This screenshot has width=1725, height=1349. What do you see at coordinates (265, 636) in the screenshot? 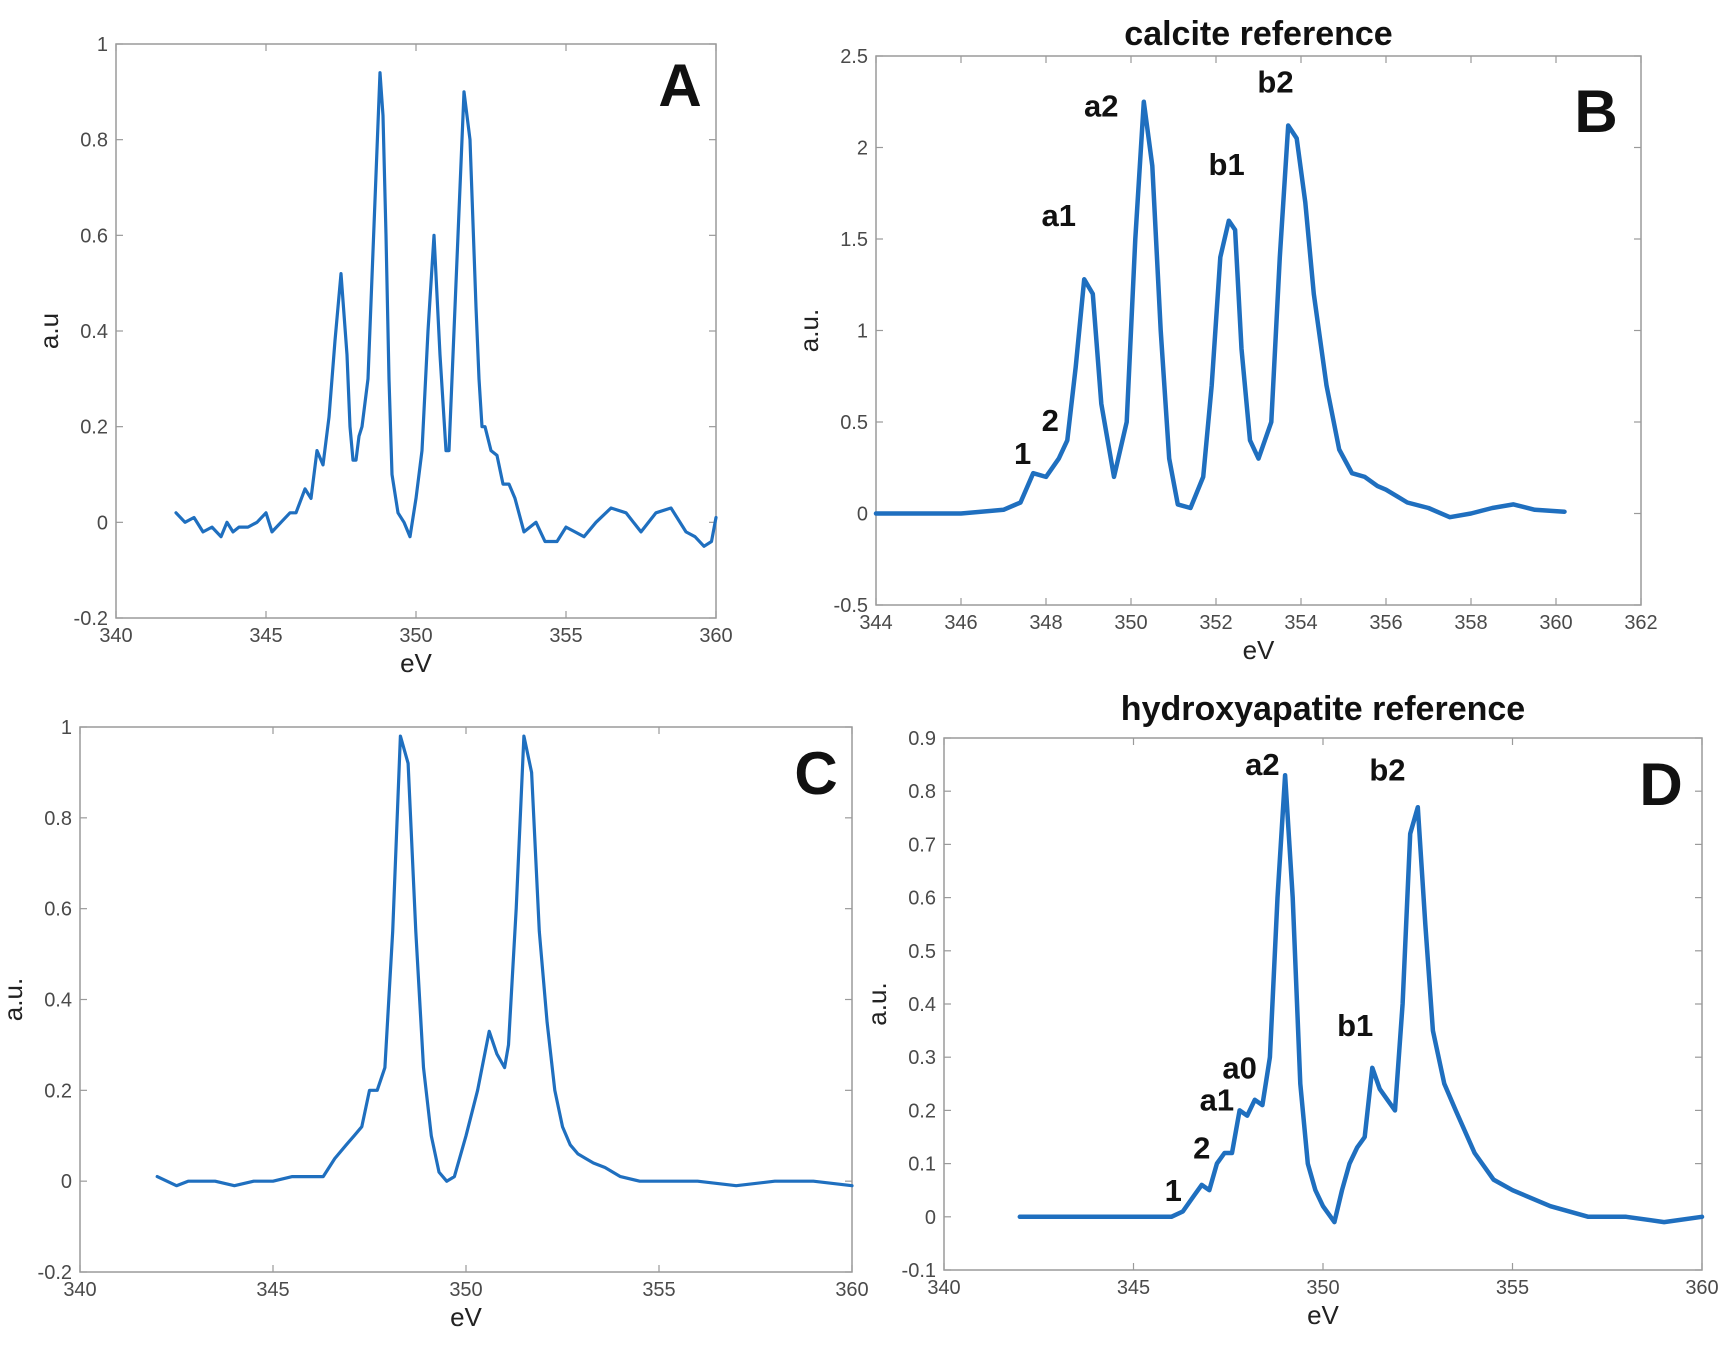
I see `panel-a-x-tick-label: 345` at bounding box center [265, 636].